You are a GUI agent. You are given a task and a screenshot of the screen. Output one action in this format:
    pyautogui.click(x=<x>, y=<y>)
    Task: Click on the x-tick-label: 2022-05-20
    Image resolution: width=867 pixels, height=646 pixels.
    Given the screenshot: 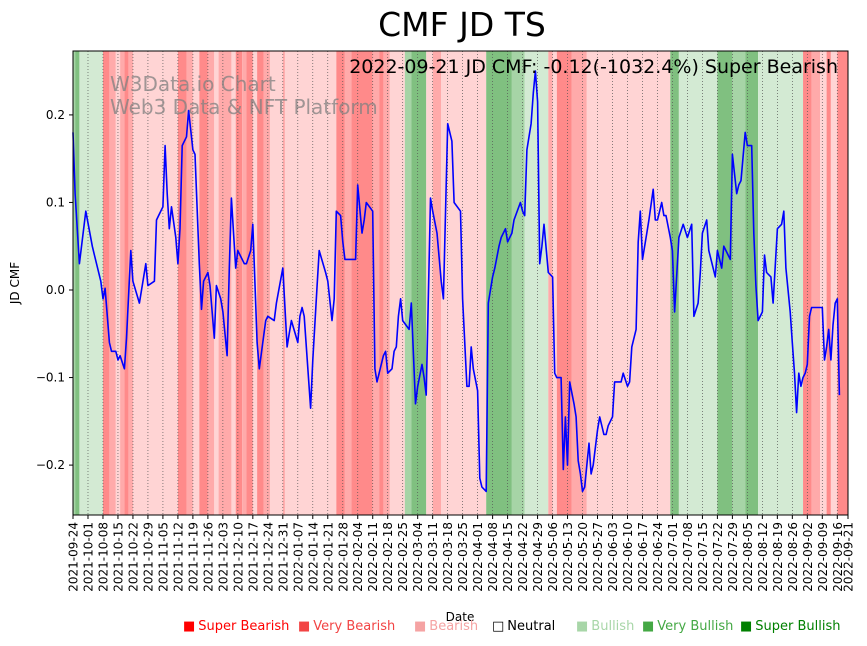 What is the action you would take?
    pyautogui.click(x=583, y=557)
    